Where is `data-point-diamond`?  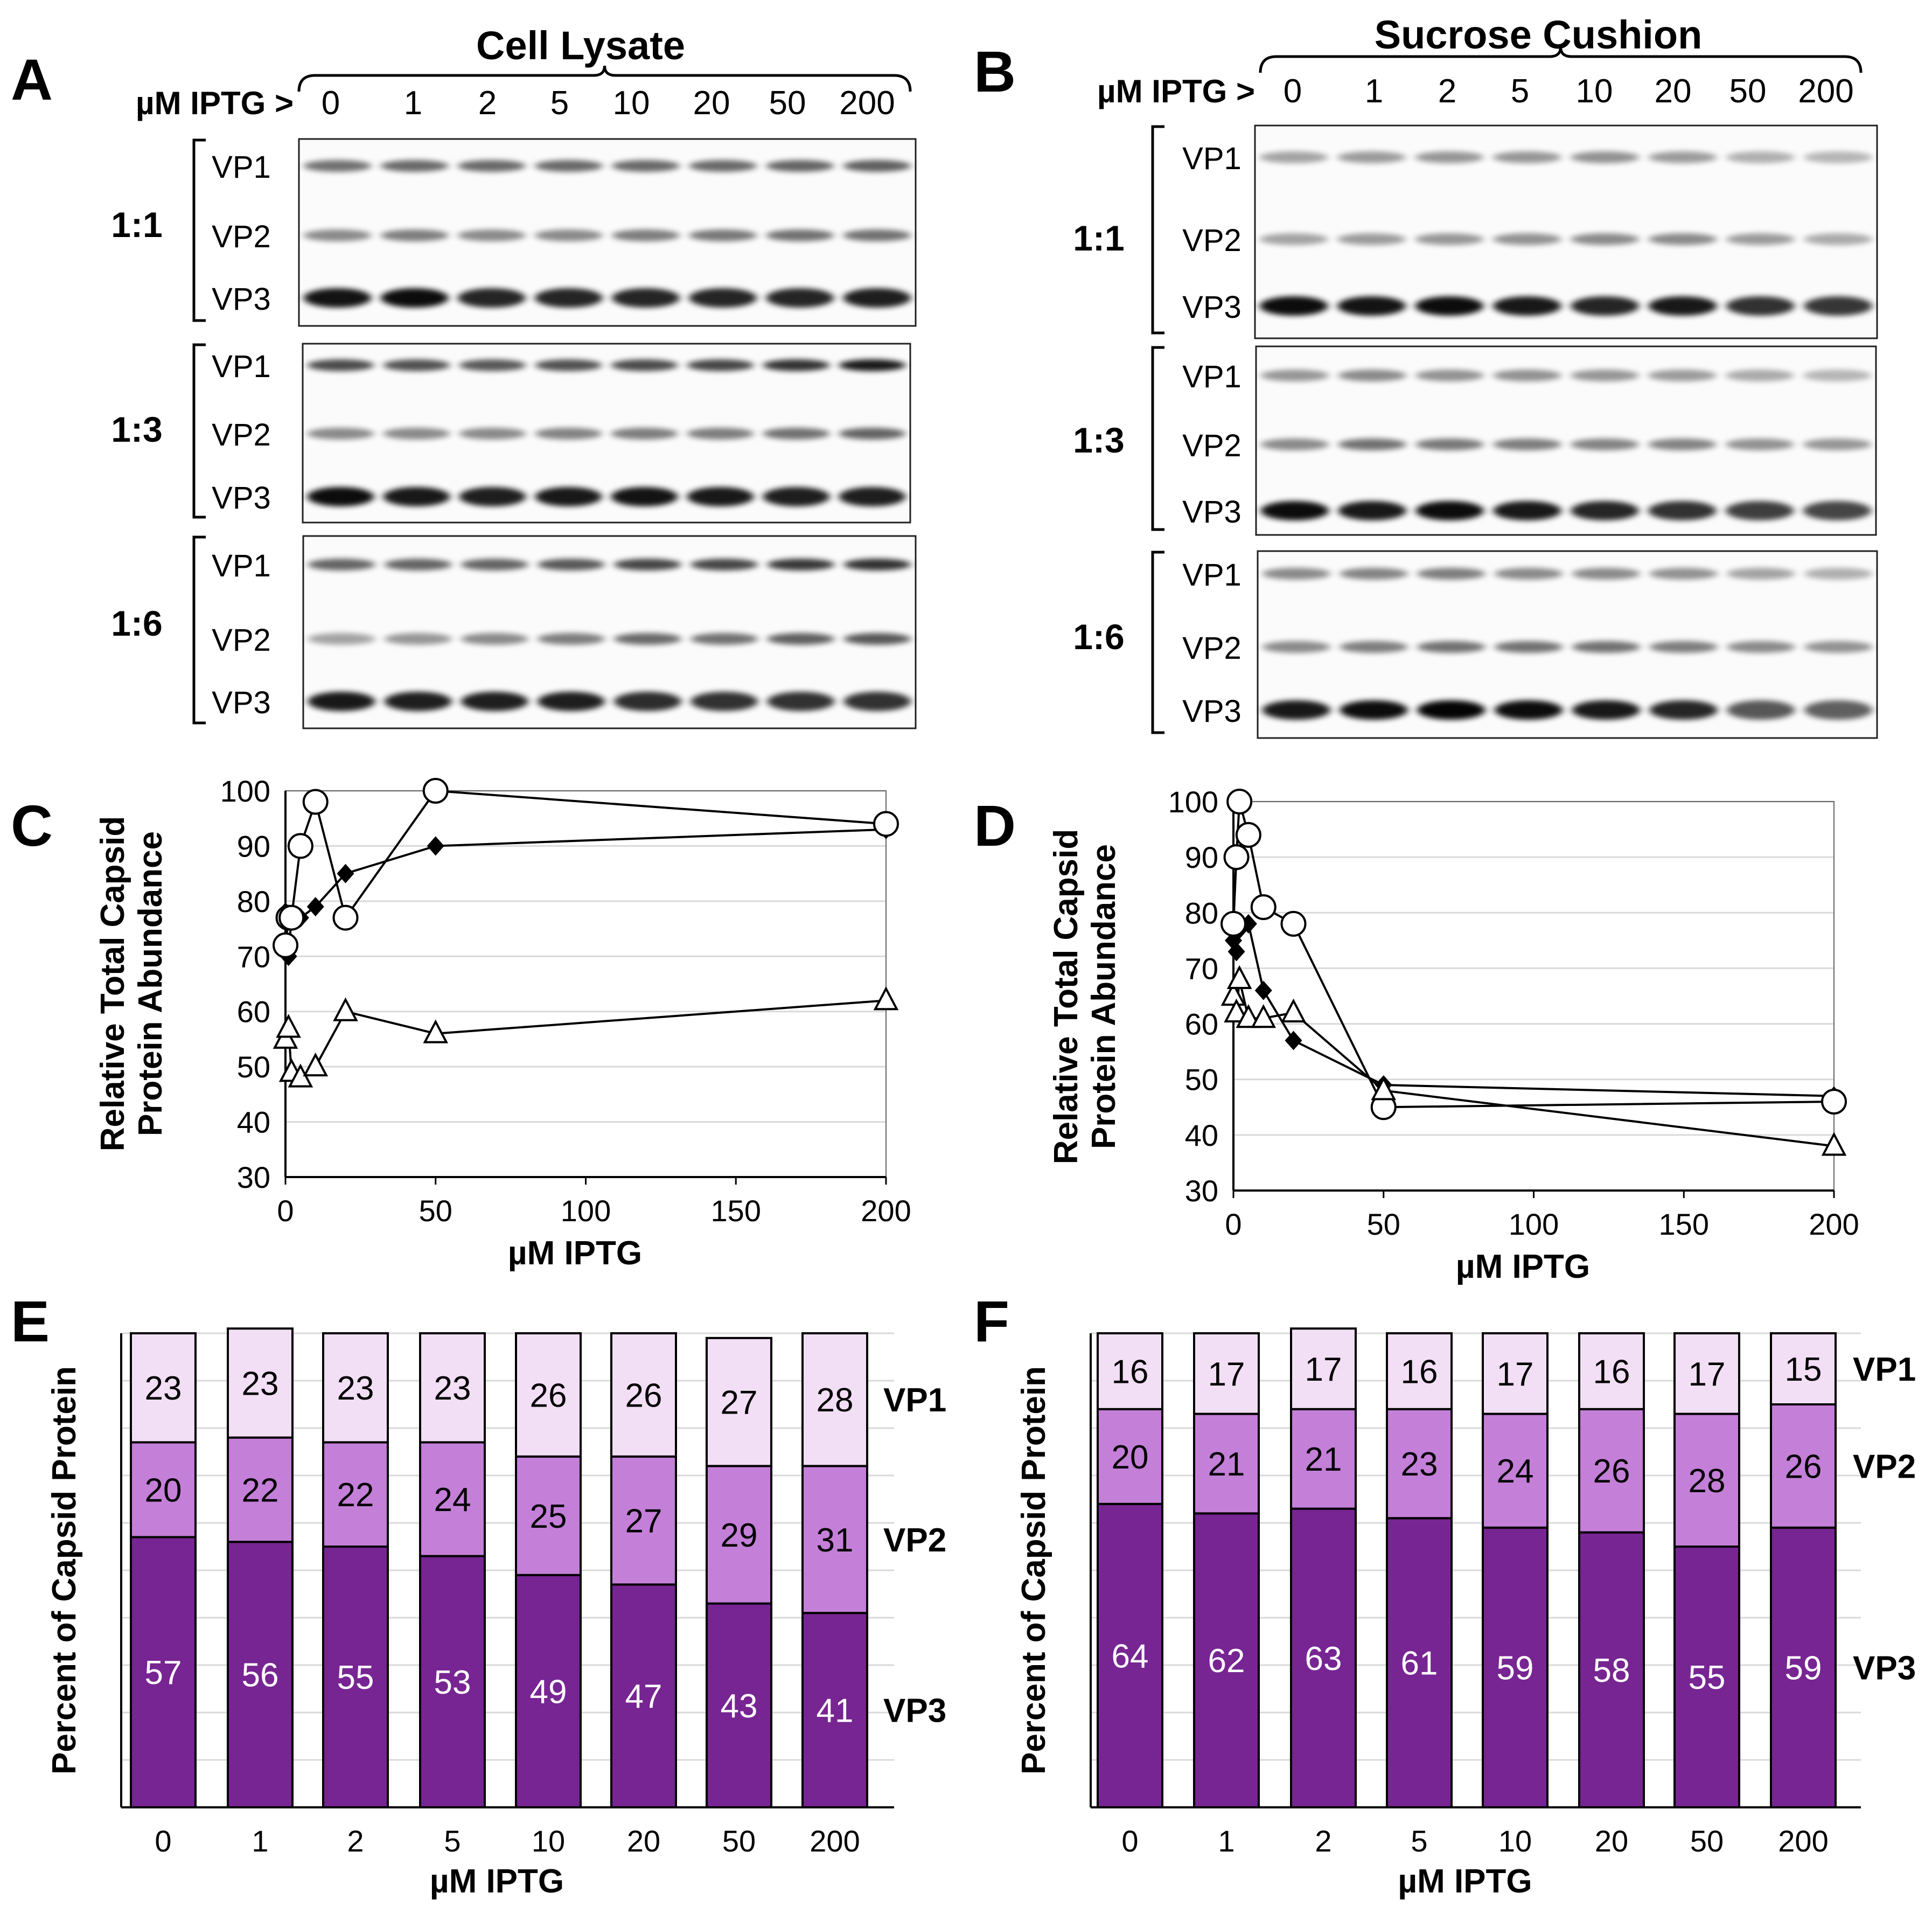 data-point-diamond is located at coordinates (1236, 952).